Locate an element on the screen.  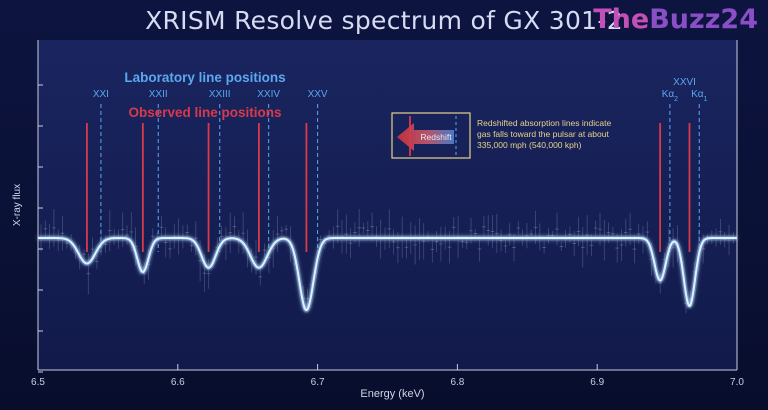
line-label-Kα2: Kα2 is located at coordinates (670, 96).